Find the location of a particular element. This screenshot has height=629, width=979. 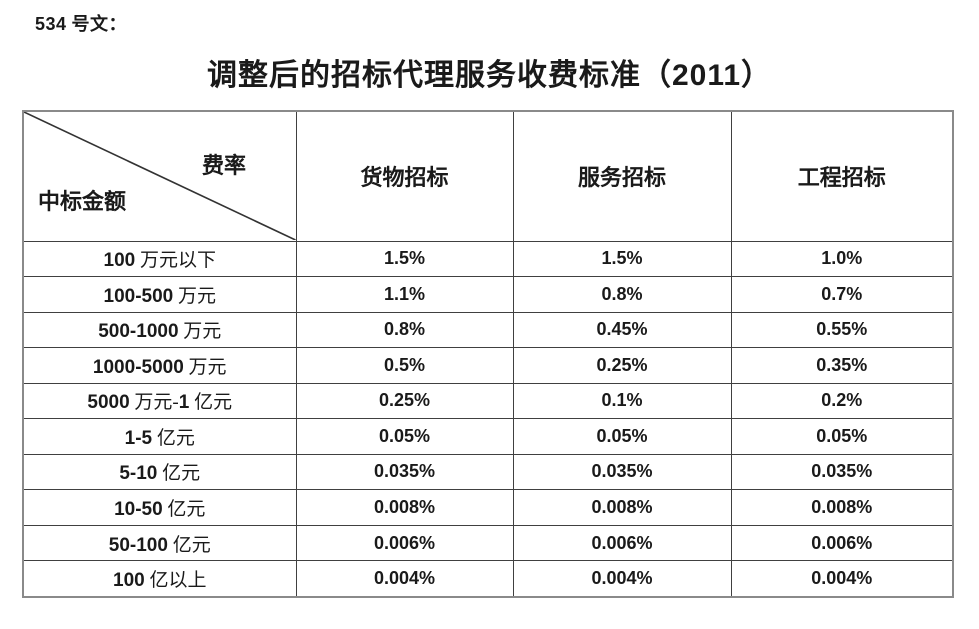

fee-value: 0.1% is located at coordinates (622, 401).